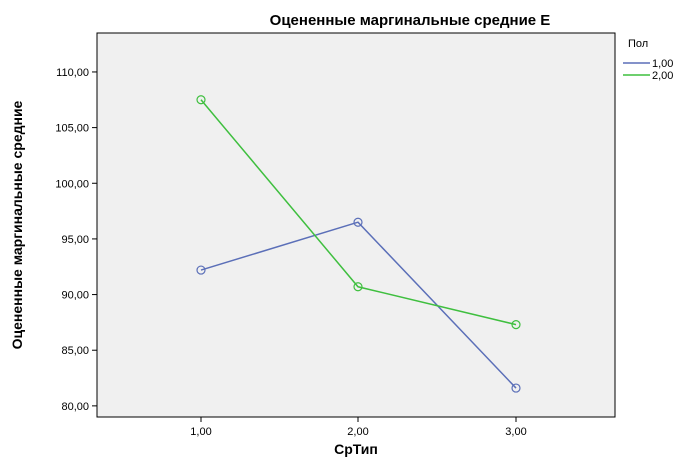 This screenshot has width=683, height=459. I want to click on y-axis-title: Оцененные маргинальные средние, so click(17, 224).